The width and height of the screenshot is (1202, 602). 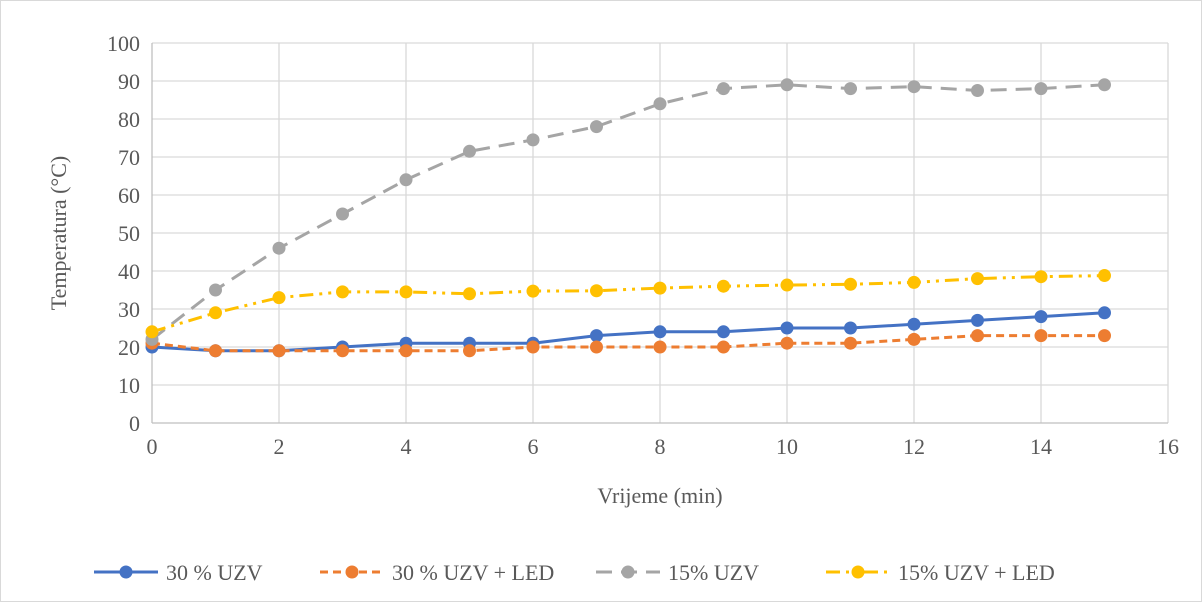 I want to click on y-tick-label: 60, so click(x=129, y=195).